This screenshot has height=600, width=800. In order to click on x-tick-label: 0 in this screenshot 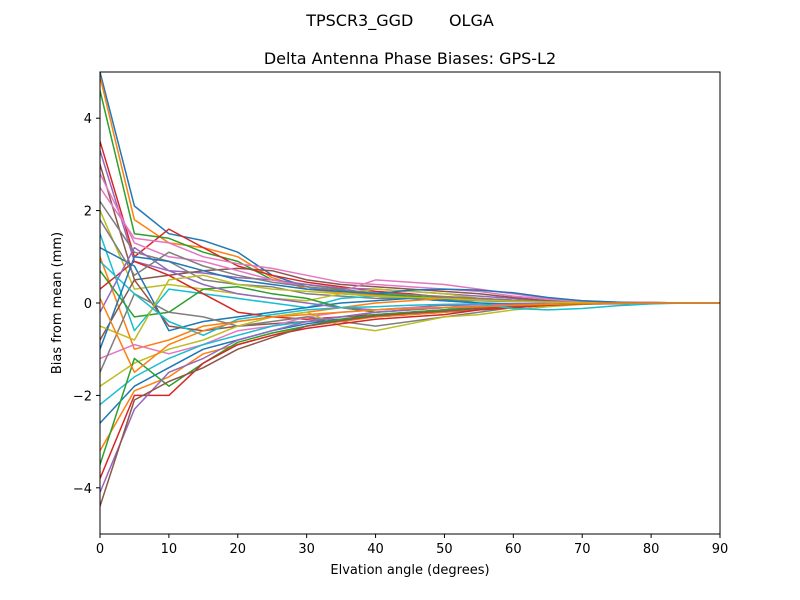, I will do `click(100, 549)`.